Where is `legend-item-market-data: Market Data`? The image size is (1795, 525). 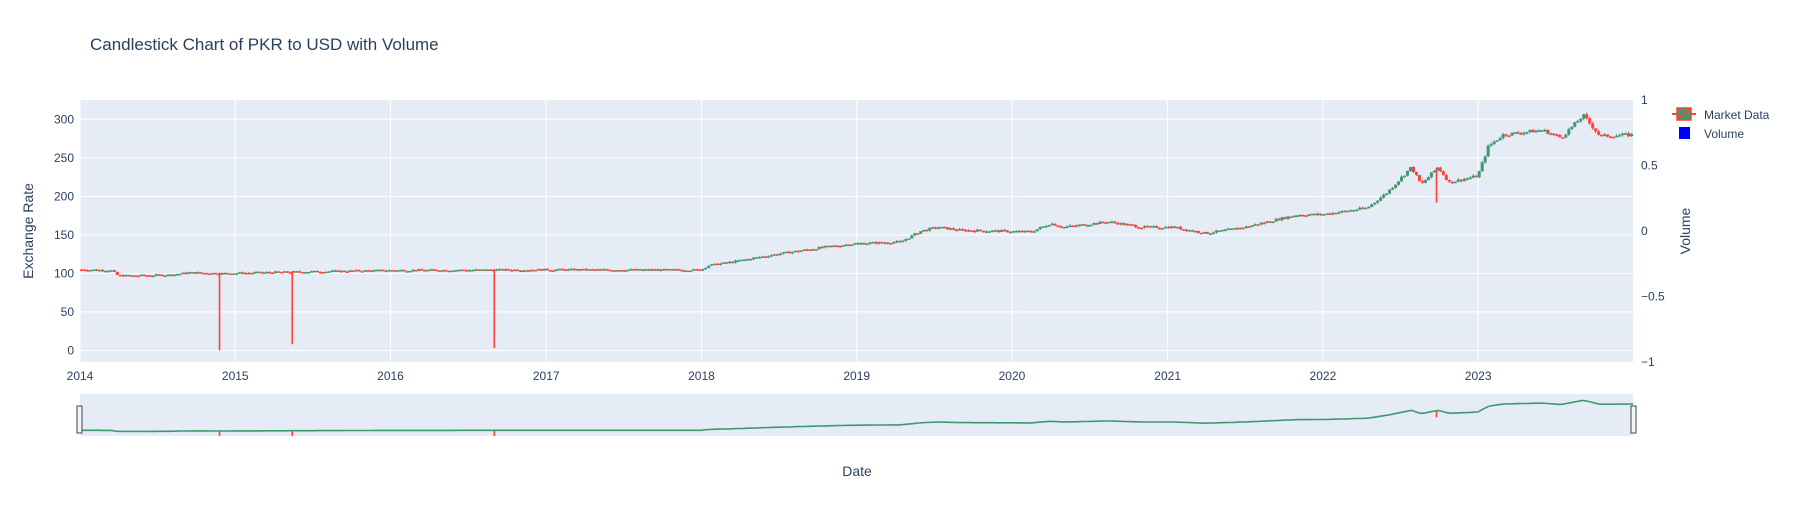 legend-item-market-data: Market Data is located at coordinates (1721, 114).